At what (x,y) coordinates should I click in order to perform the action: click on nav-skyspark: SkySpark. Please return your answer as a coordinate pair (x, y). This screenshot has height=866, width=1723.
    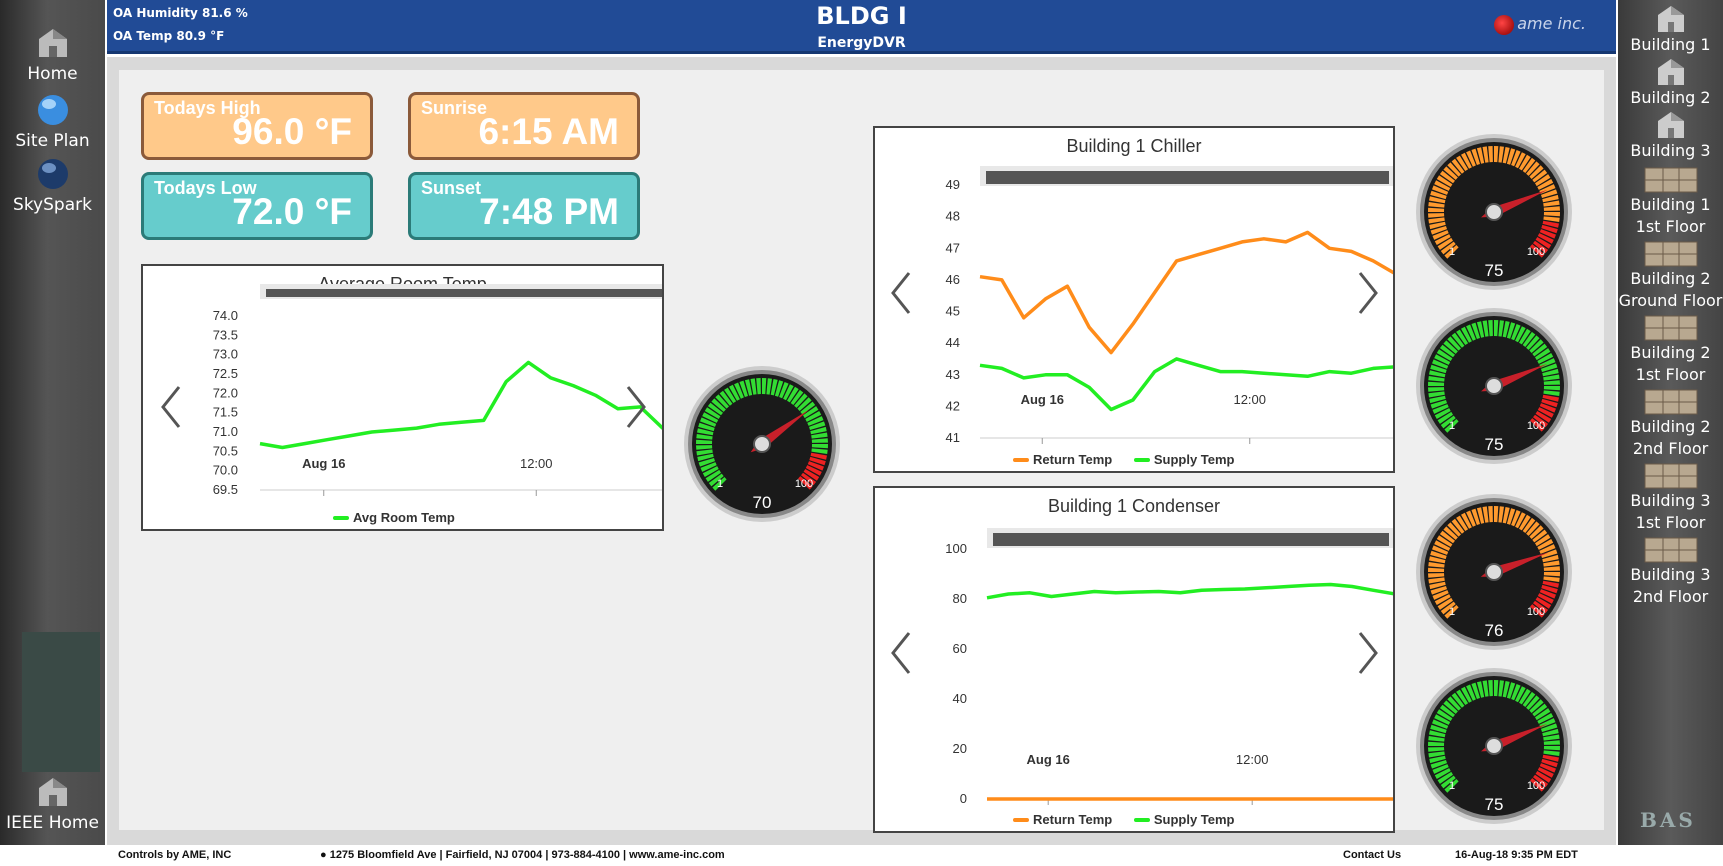
    Looking at the image, I should click on (52, 186).